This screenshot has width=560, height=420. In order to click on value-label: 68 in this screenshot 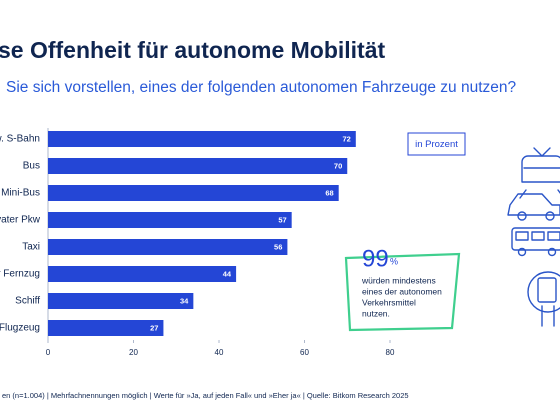, I will do `click(329, 192)`.